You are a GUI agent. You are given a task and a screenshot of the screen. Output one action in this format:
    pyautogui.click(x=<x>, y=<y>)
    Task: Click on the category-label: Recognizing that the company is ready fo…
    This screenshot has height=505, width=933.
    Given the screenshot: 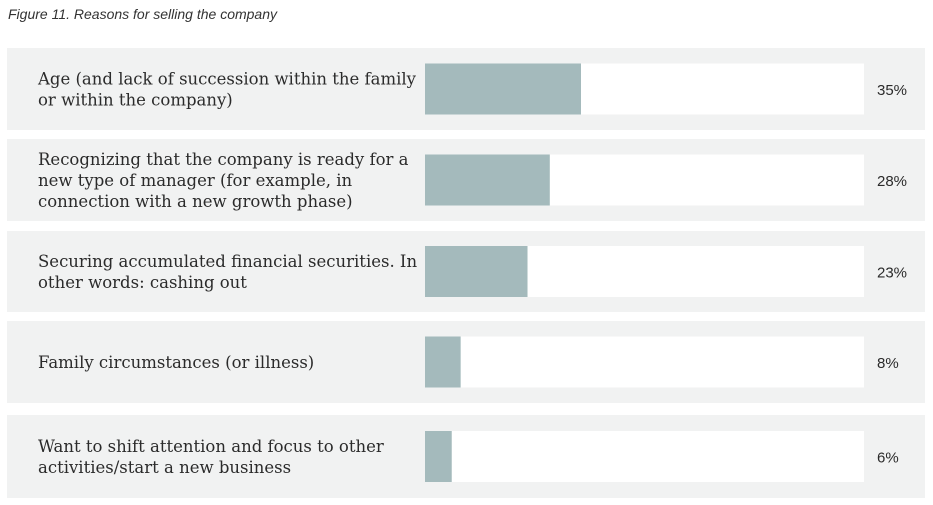 What is the action you would take?
    pyautogui.click(x=223, y=180)
    